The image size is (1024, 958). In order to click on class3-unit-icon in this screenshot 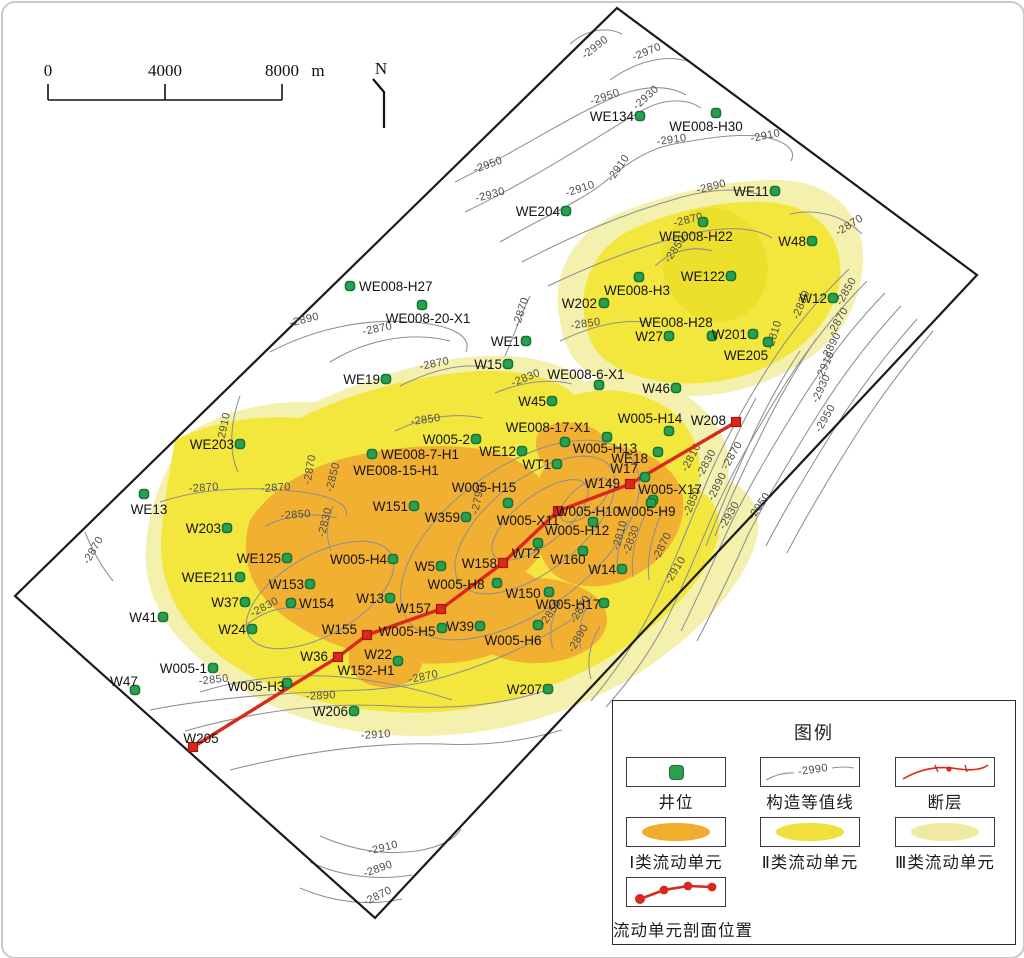, I will do `click(945, 831)`.